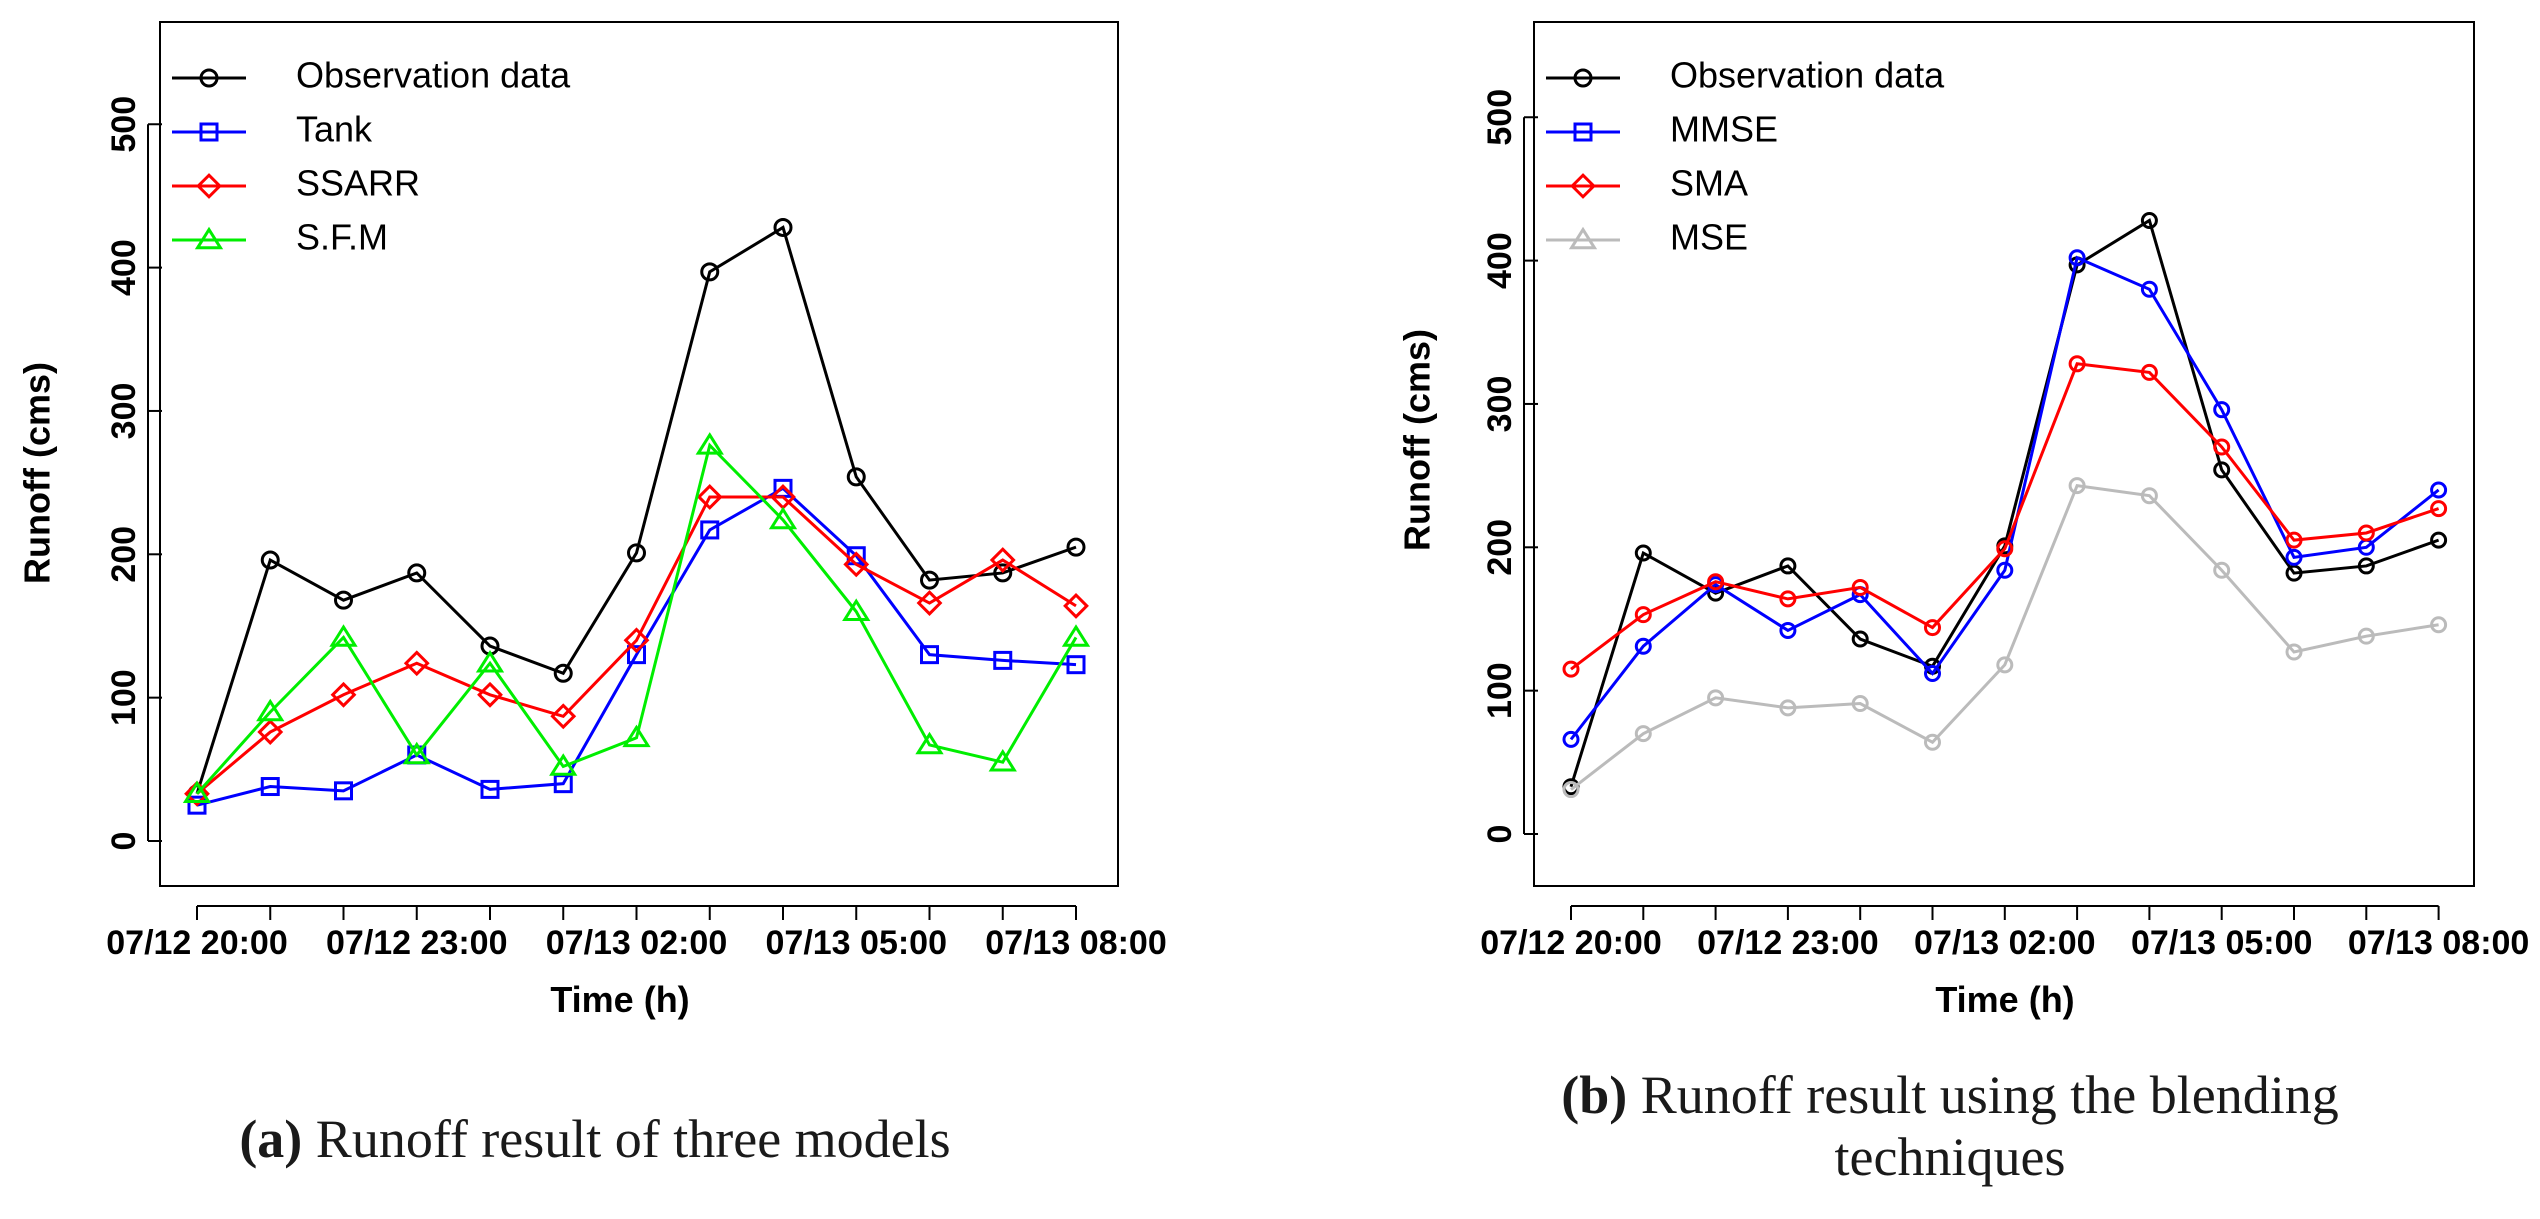  What do you see at coordinates (1594, 1095) in the screenshot?
I see `caption-b-label: (b)` at bounding box center [1594, 1095].